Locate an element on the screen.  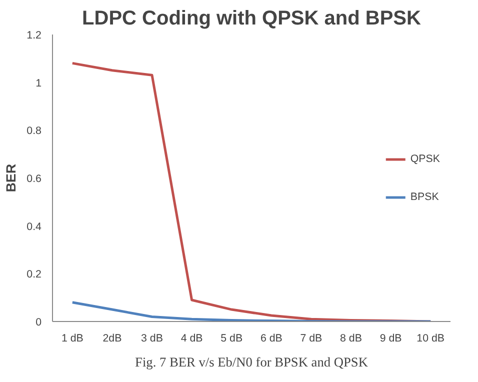
x-tick-label: 9 dB is located at coordinates (391, 338).